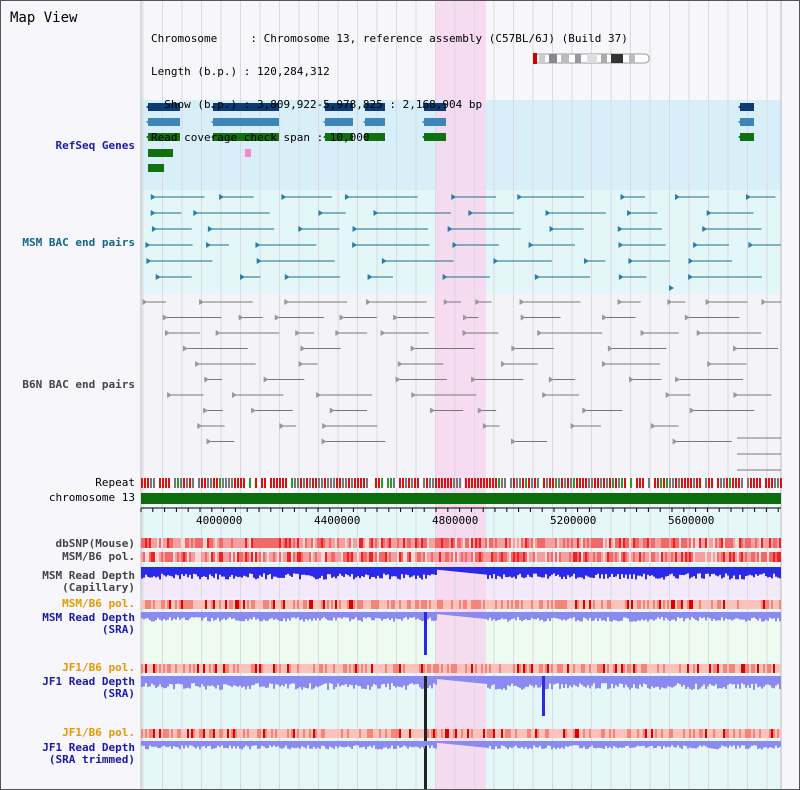 The width and height of the screenshot is (800, 790). I want to click on label-repeat: Repeat, so click(115, 482).